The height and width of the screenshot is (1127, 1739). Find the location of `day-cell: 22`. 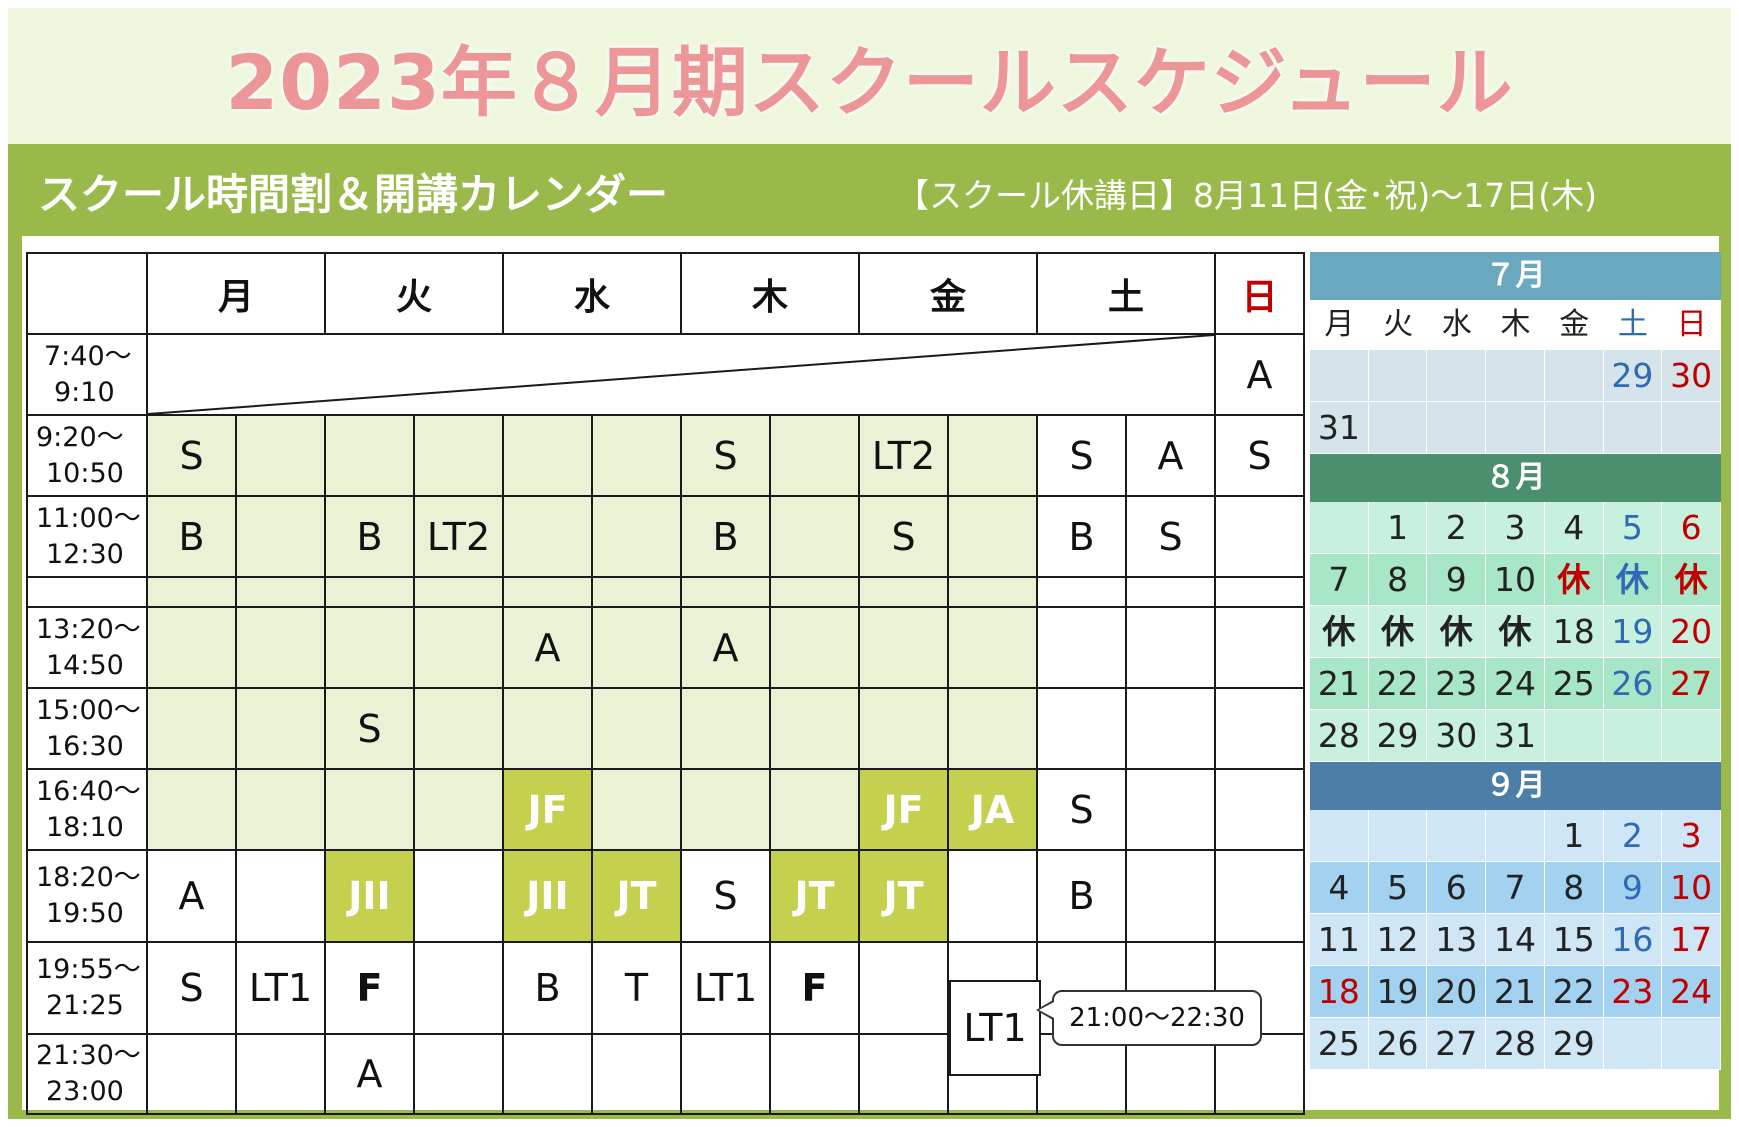

day-cell: 22 is located at coordinates (1574, 992).